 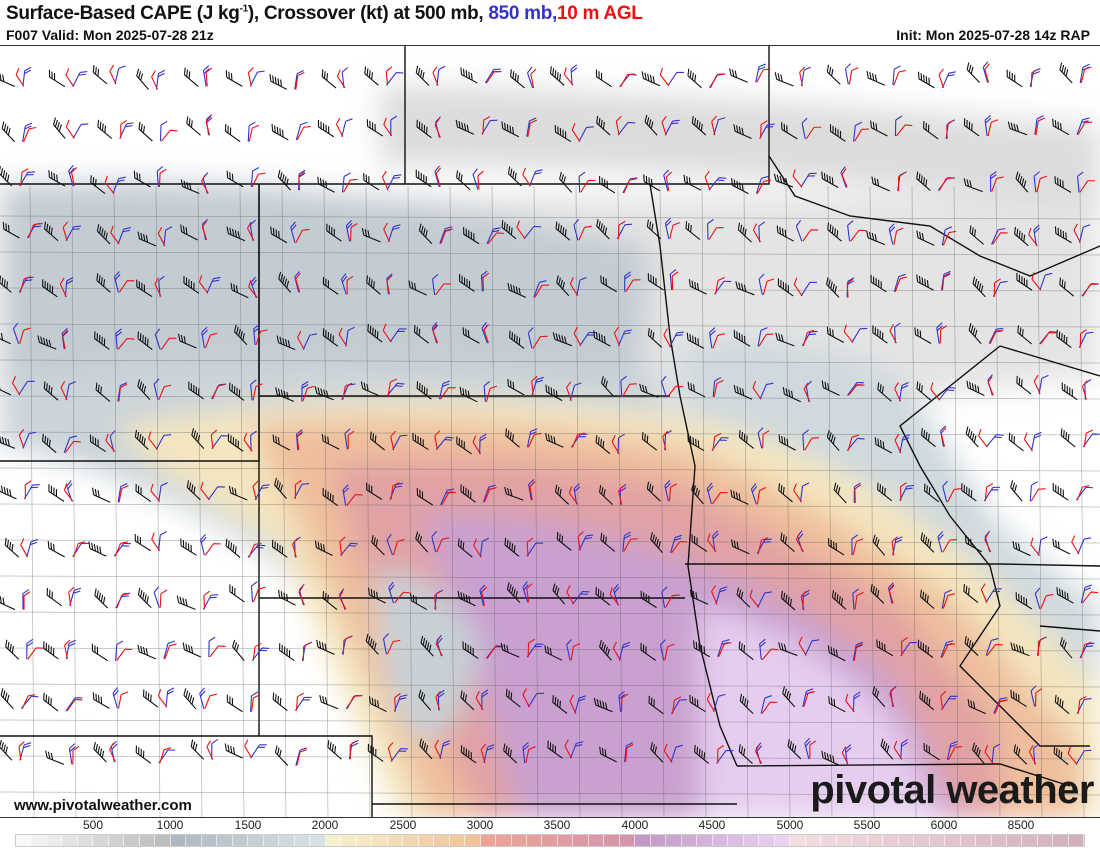 What do you see at coordinates (600, 13) in the screenshot?
I see `title-10m: 10 m AGL` at bounding box center [600, 13].